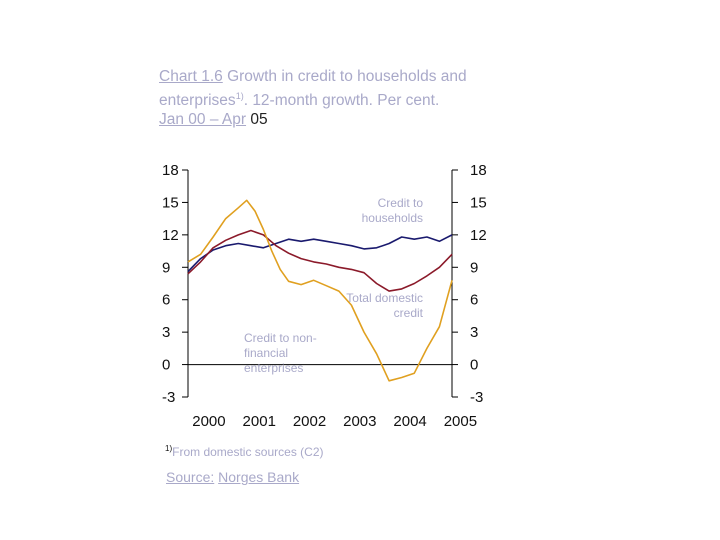 The image size is (720, 540). I want to click on y-tick-label-right: 3, so click(474, 332).